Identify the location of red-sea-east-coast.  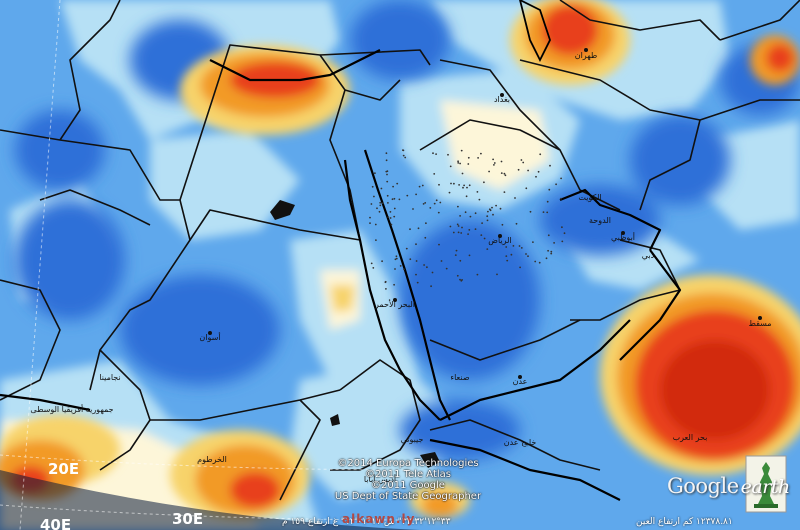
(407, 285).